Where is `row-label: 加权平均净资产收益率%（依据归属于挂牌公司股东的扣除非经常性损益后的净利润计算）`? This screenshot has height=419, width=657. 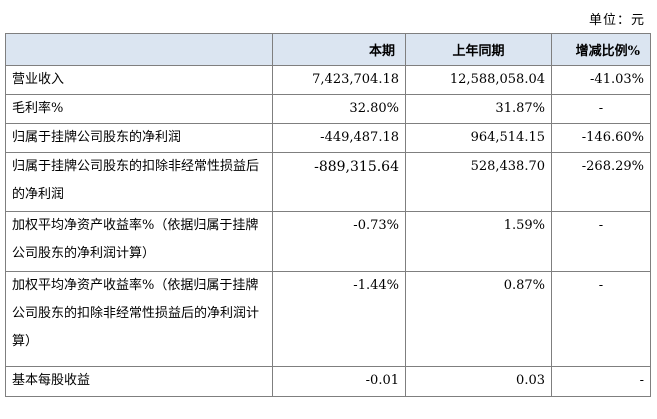
row-label: 加权平均净资产收益率%（依据归属于挂牌公司股东的扣除非经常性损益后的净利润计算） is located at coordinates (139, 319).